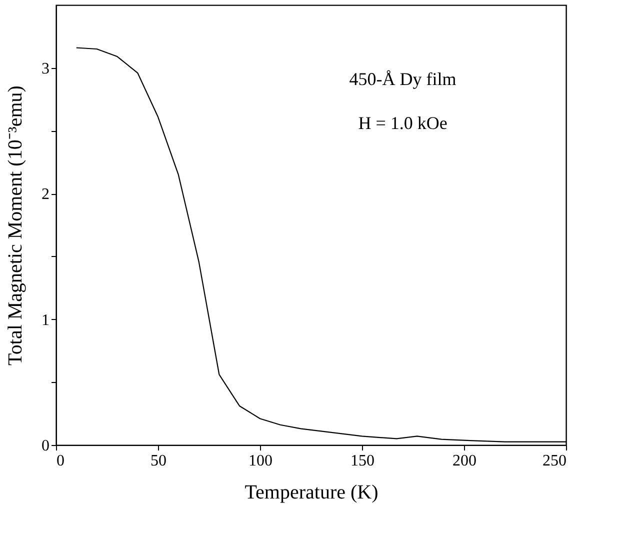  I want to click on annotation: 450-Å Dy film, so click(402, 78).